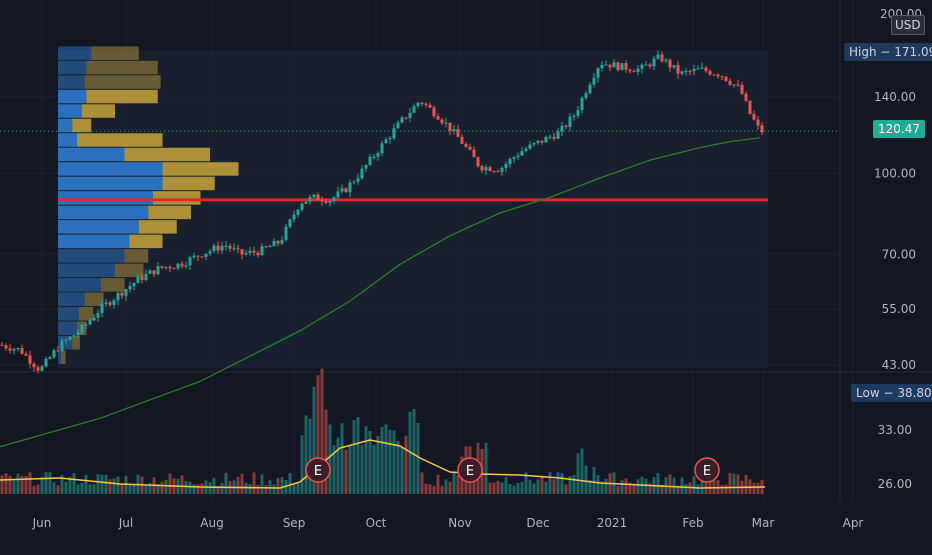 Image resolution: width=932 pixels, height=555 pixels. Describe the element at coordinates (908, 25) in the screenshot. I see `currency-badge: USD` at that location.